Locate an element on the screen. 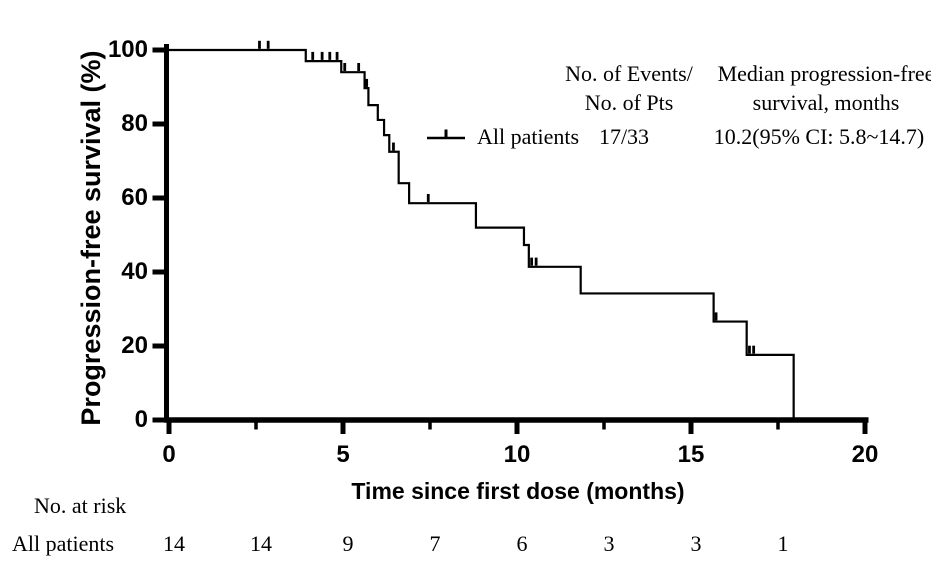  y-tick-label-80: 80 is located at coordinates (134, 123).